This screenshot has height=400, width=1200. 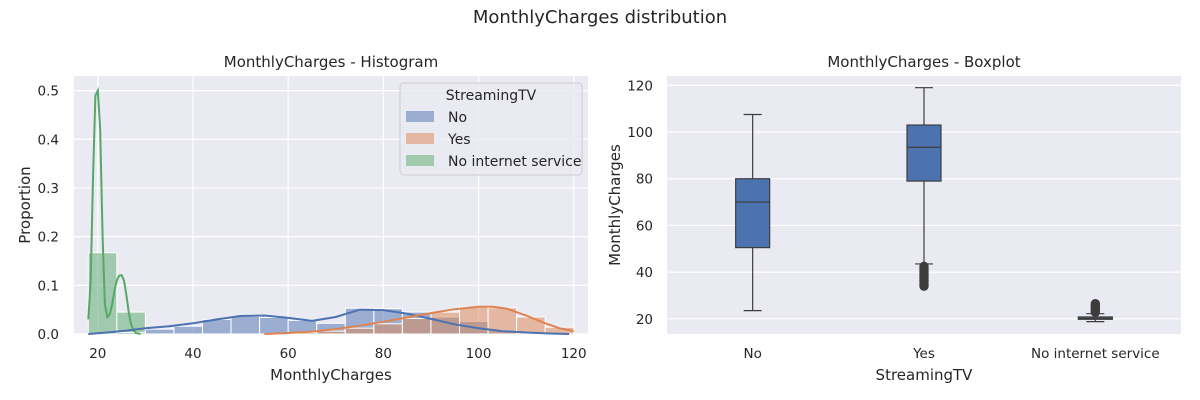 I want to click on outlier-no-internet-service, so click(x=1095, y=303).